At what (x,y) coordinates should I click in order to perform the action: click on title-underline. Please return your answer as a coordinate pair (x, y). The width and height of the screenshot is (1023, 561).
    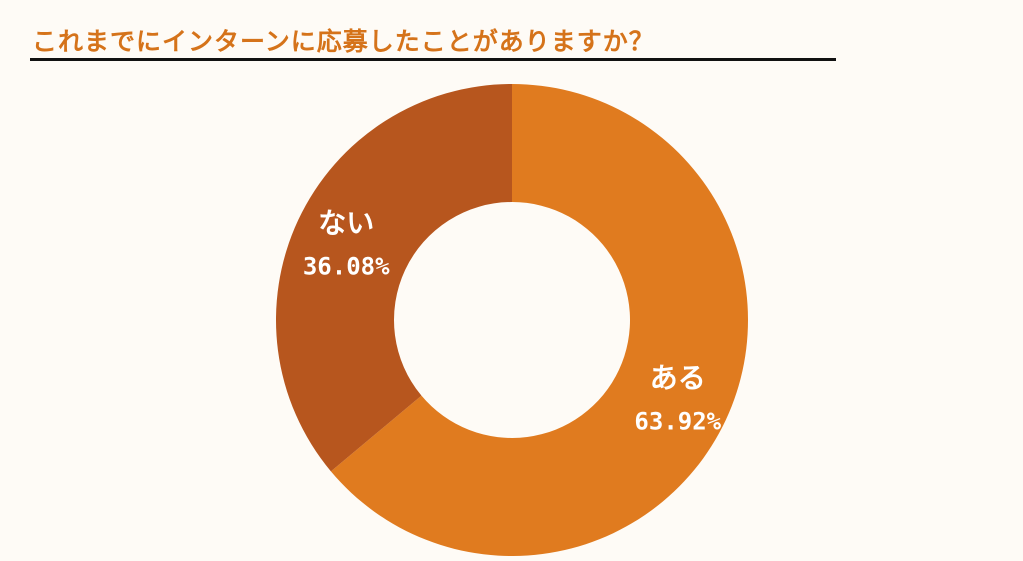
    Looking at the image, I should click on (433, 59).